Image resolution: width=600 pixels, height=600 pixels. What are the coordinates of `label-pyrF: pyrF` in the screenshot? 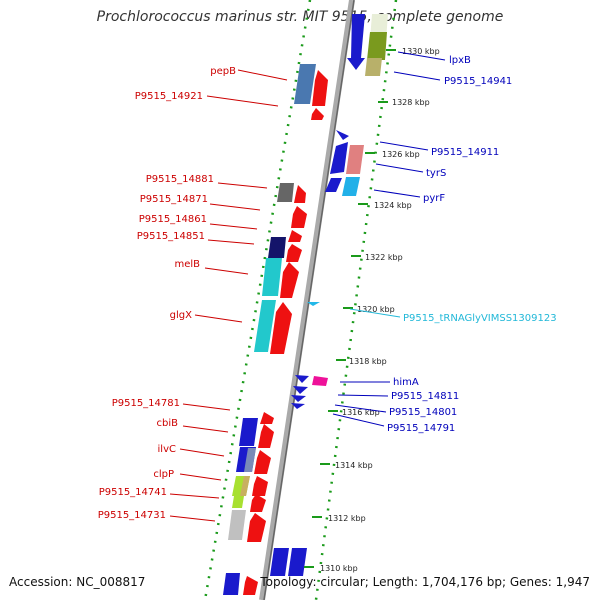 It's located at (434, 198).